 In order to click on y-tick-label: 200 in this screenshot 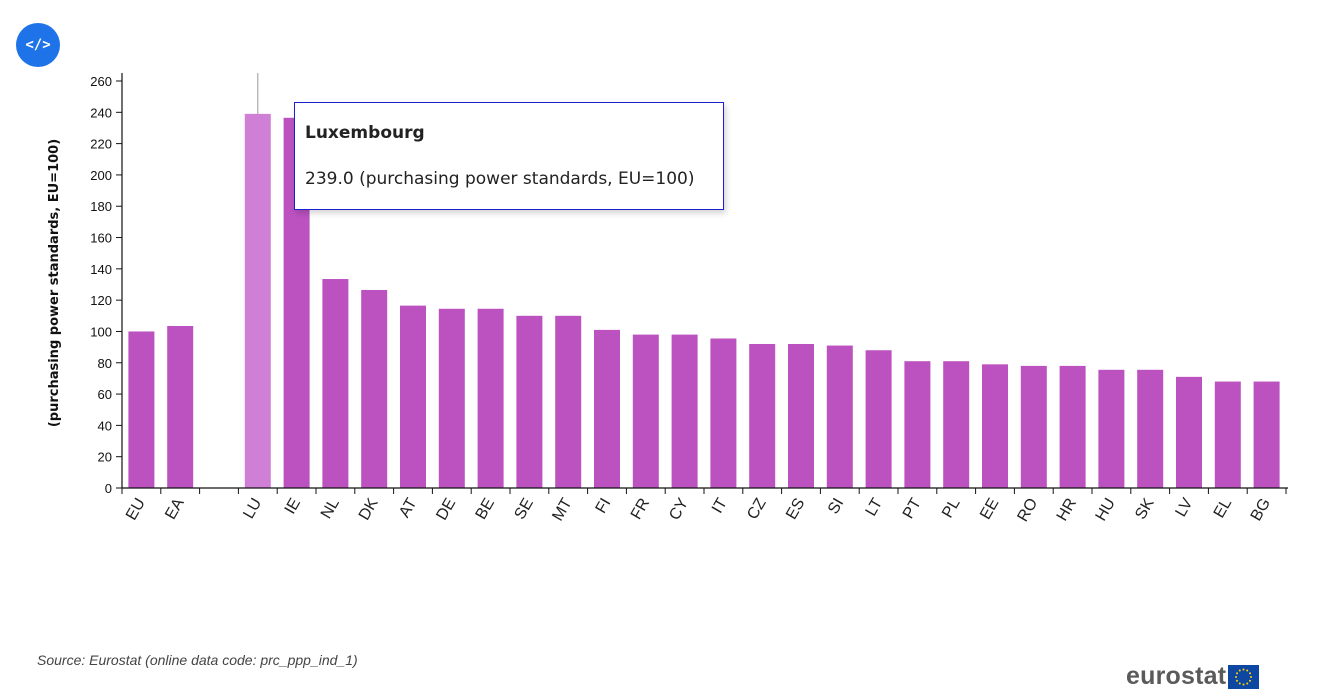, I will do `click(101, 175)`.